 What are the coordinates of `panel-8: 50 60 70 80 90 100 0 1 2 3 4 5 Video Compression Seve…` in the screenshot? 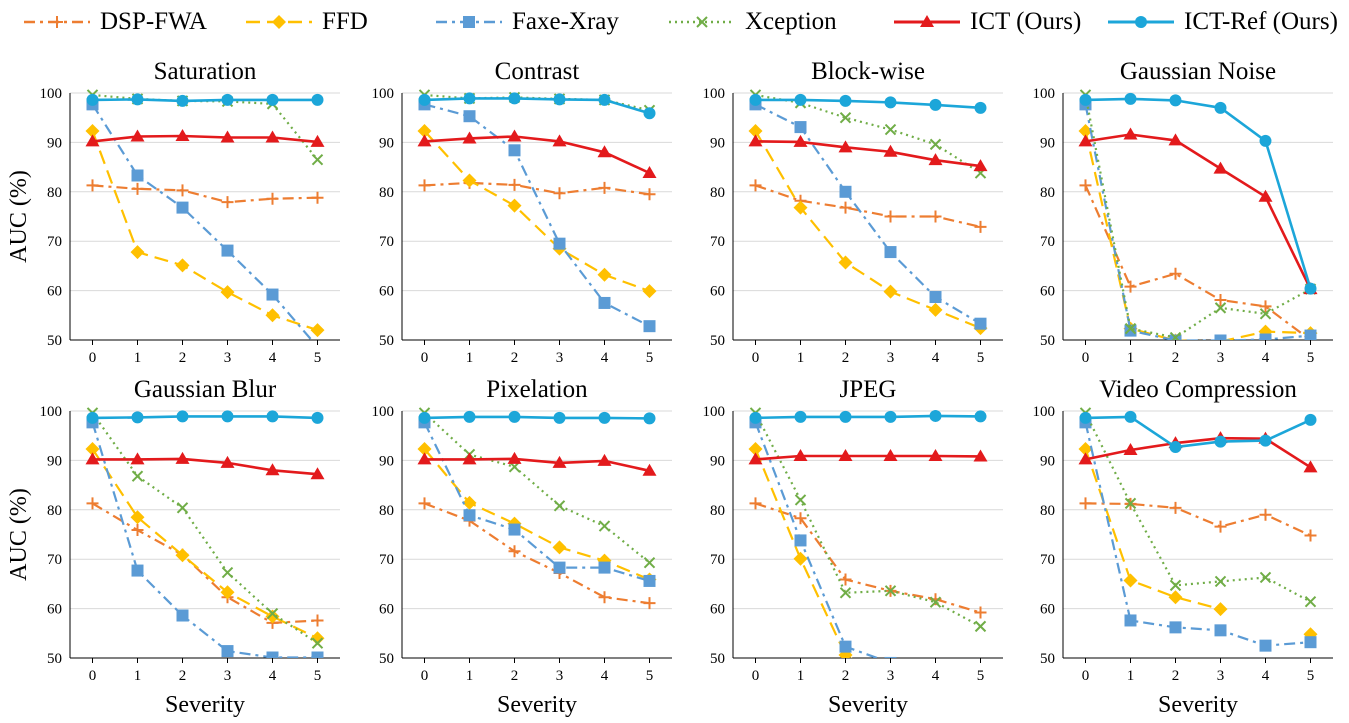 It's located at (1183, 547).